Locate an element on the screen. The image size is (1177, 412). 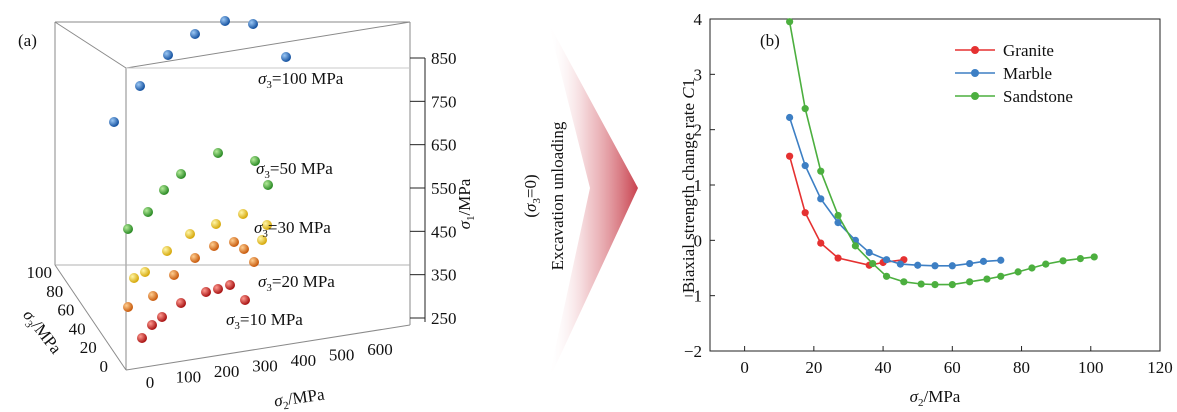
b-y-tick-label: −2 is located at coordinates (693, 351).